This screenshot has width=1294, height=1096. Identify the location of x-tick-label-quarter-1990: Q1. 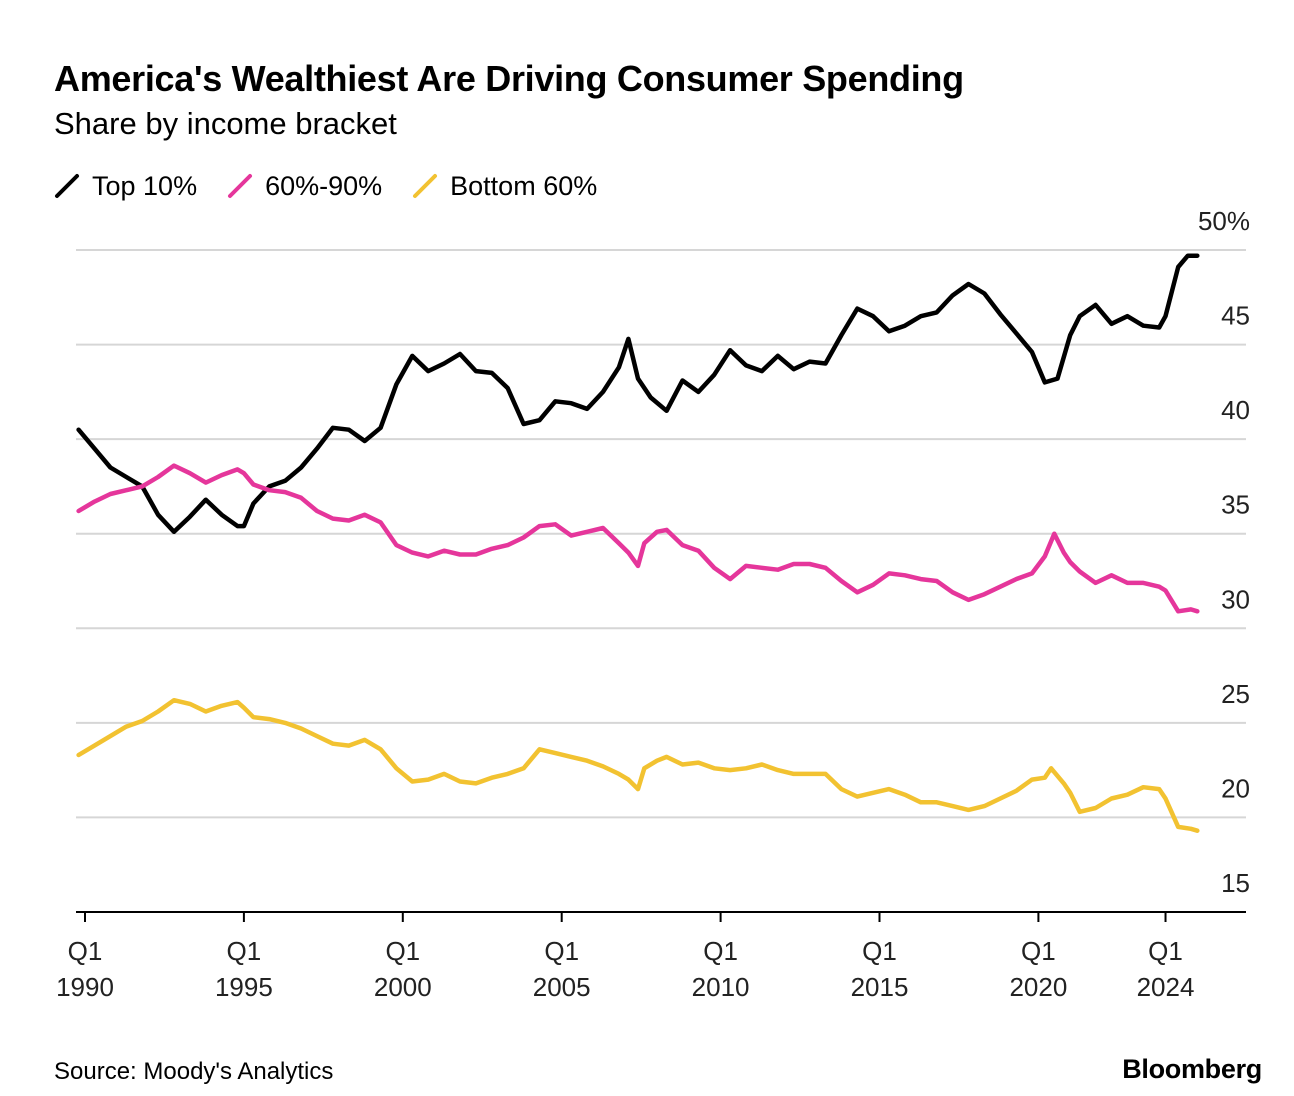
(85, 951).